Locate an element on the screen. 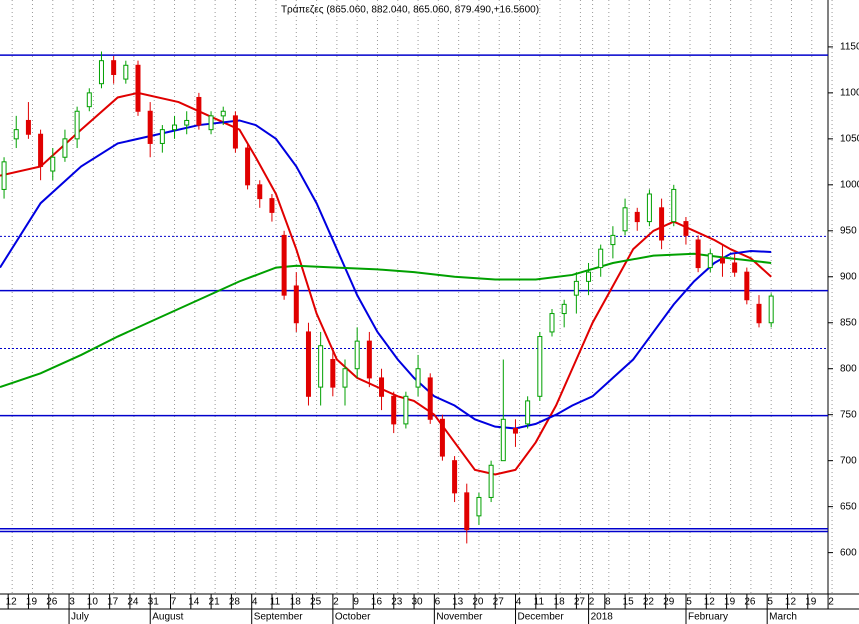 This screenshot has height=624, width=859. month-label: July is located at coordinates (80, 617).